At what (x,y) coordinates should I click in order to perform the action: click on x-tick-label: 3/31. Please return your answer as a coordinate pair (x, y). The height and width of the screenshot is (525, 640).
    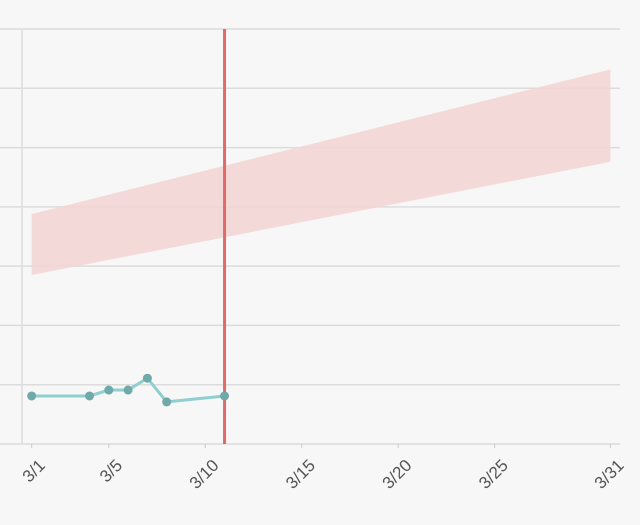
    Looking at the image, I should click on (609, 474).